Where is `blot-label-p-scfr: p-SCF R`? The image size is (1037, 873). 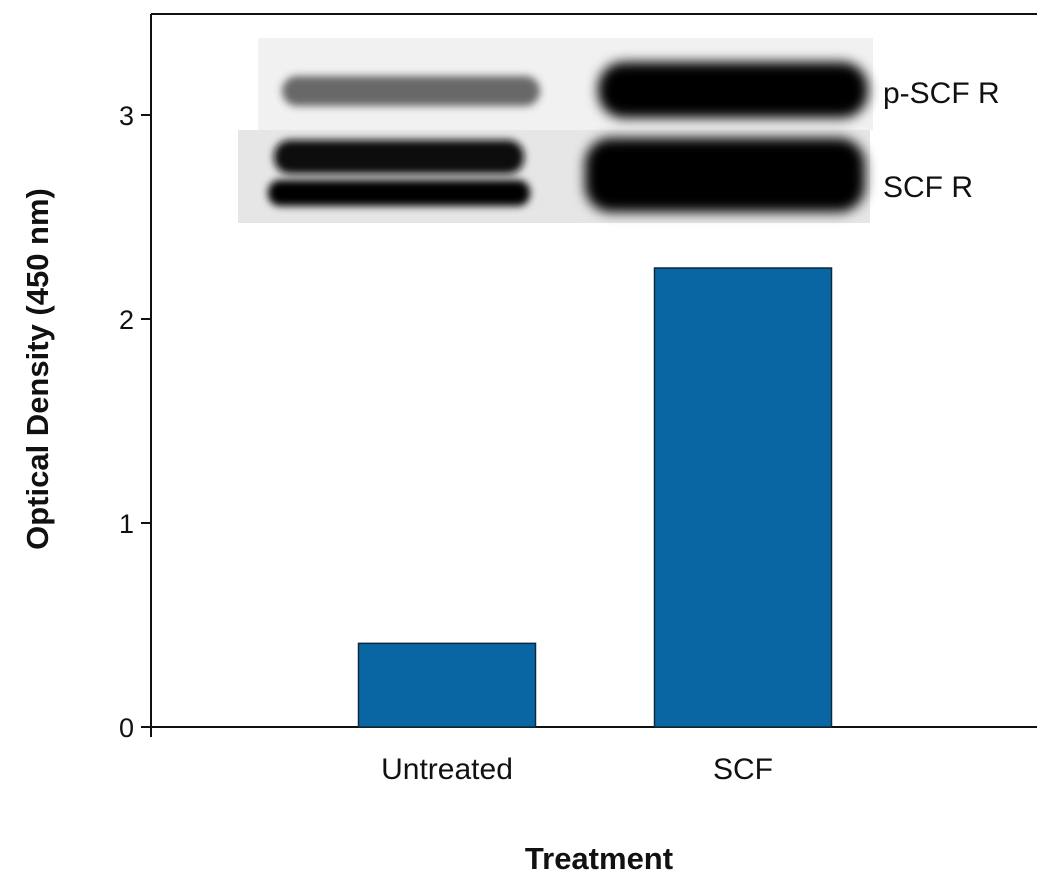
blot-label-p-scfr: p-SCF R is located at coordinates (941, 93).